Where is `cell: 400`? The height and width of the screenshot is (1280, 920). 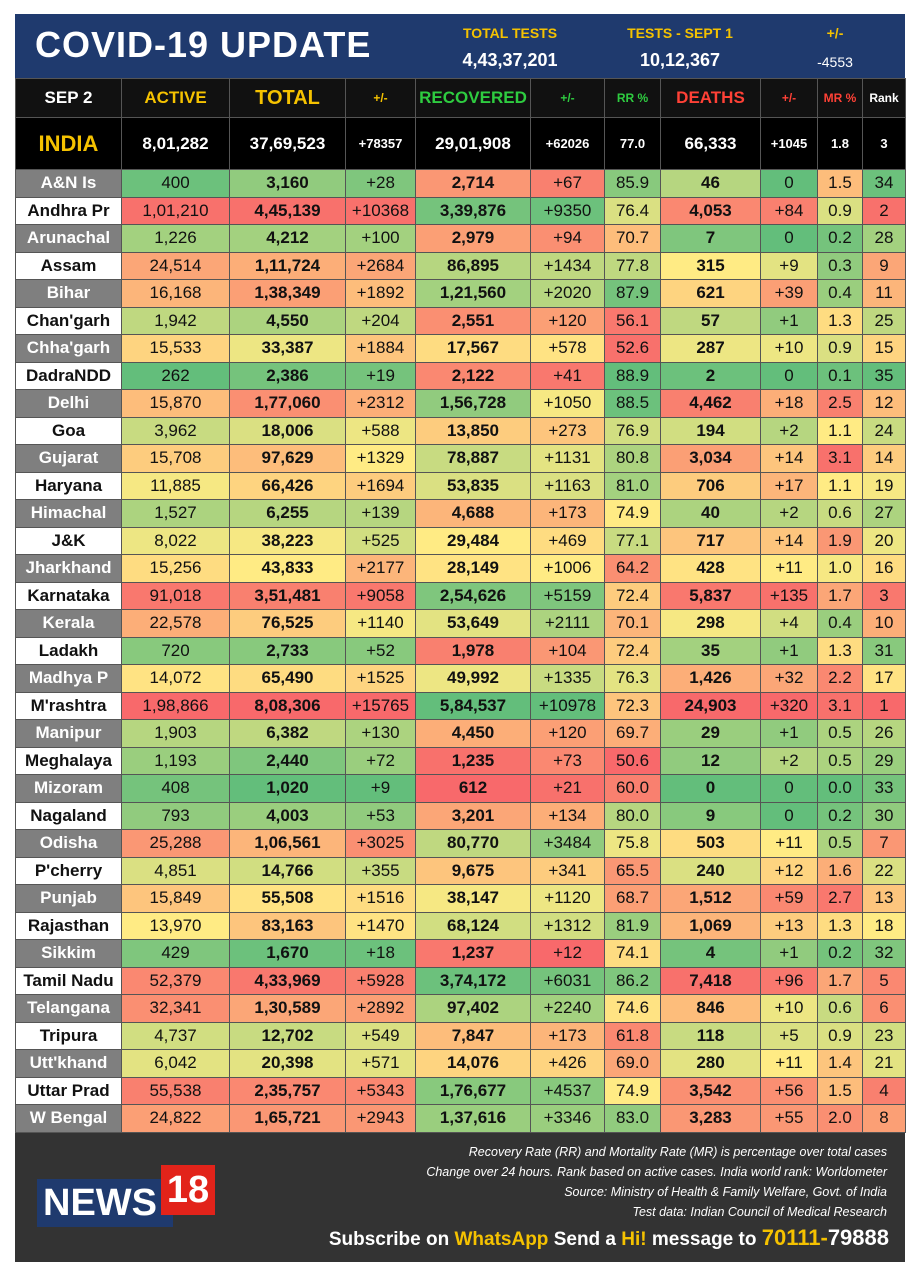 cell: 400 is located at coordinates (175, 183).